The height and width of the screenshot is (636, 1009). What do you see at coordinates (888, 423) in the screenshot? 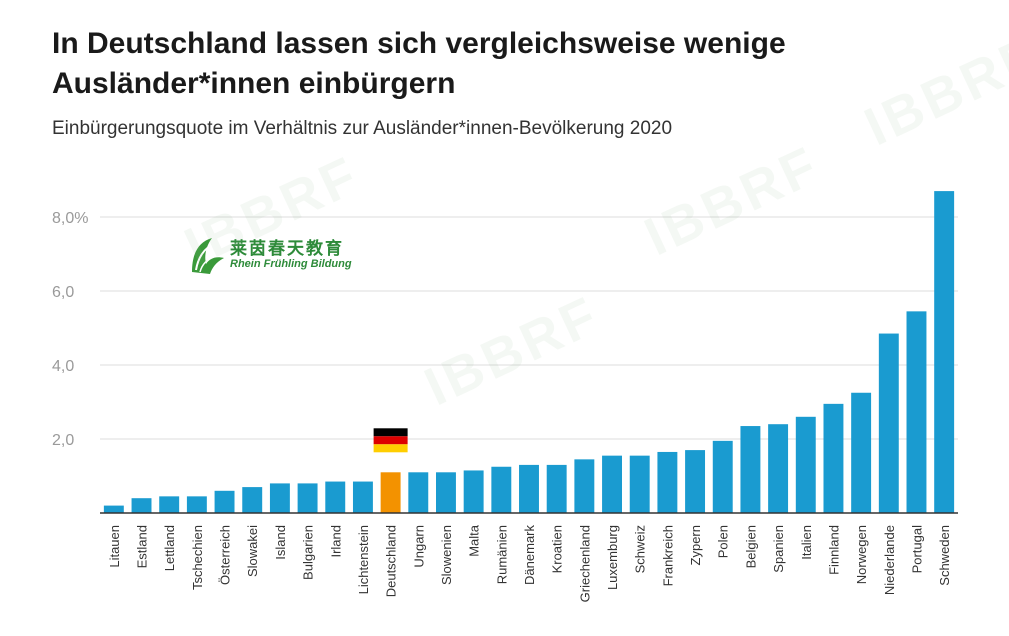
I see `bar-niederlande` at bounding box center [888, 423].